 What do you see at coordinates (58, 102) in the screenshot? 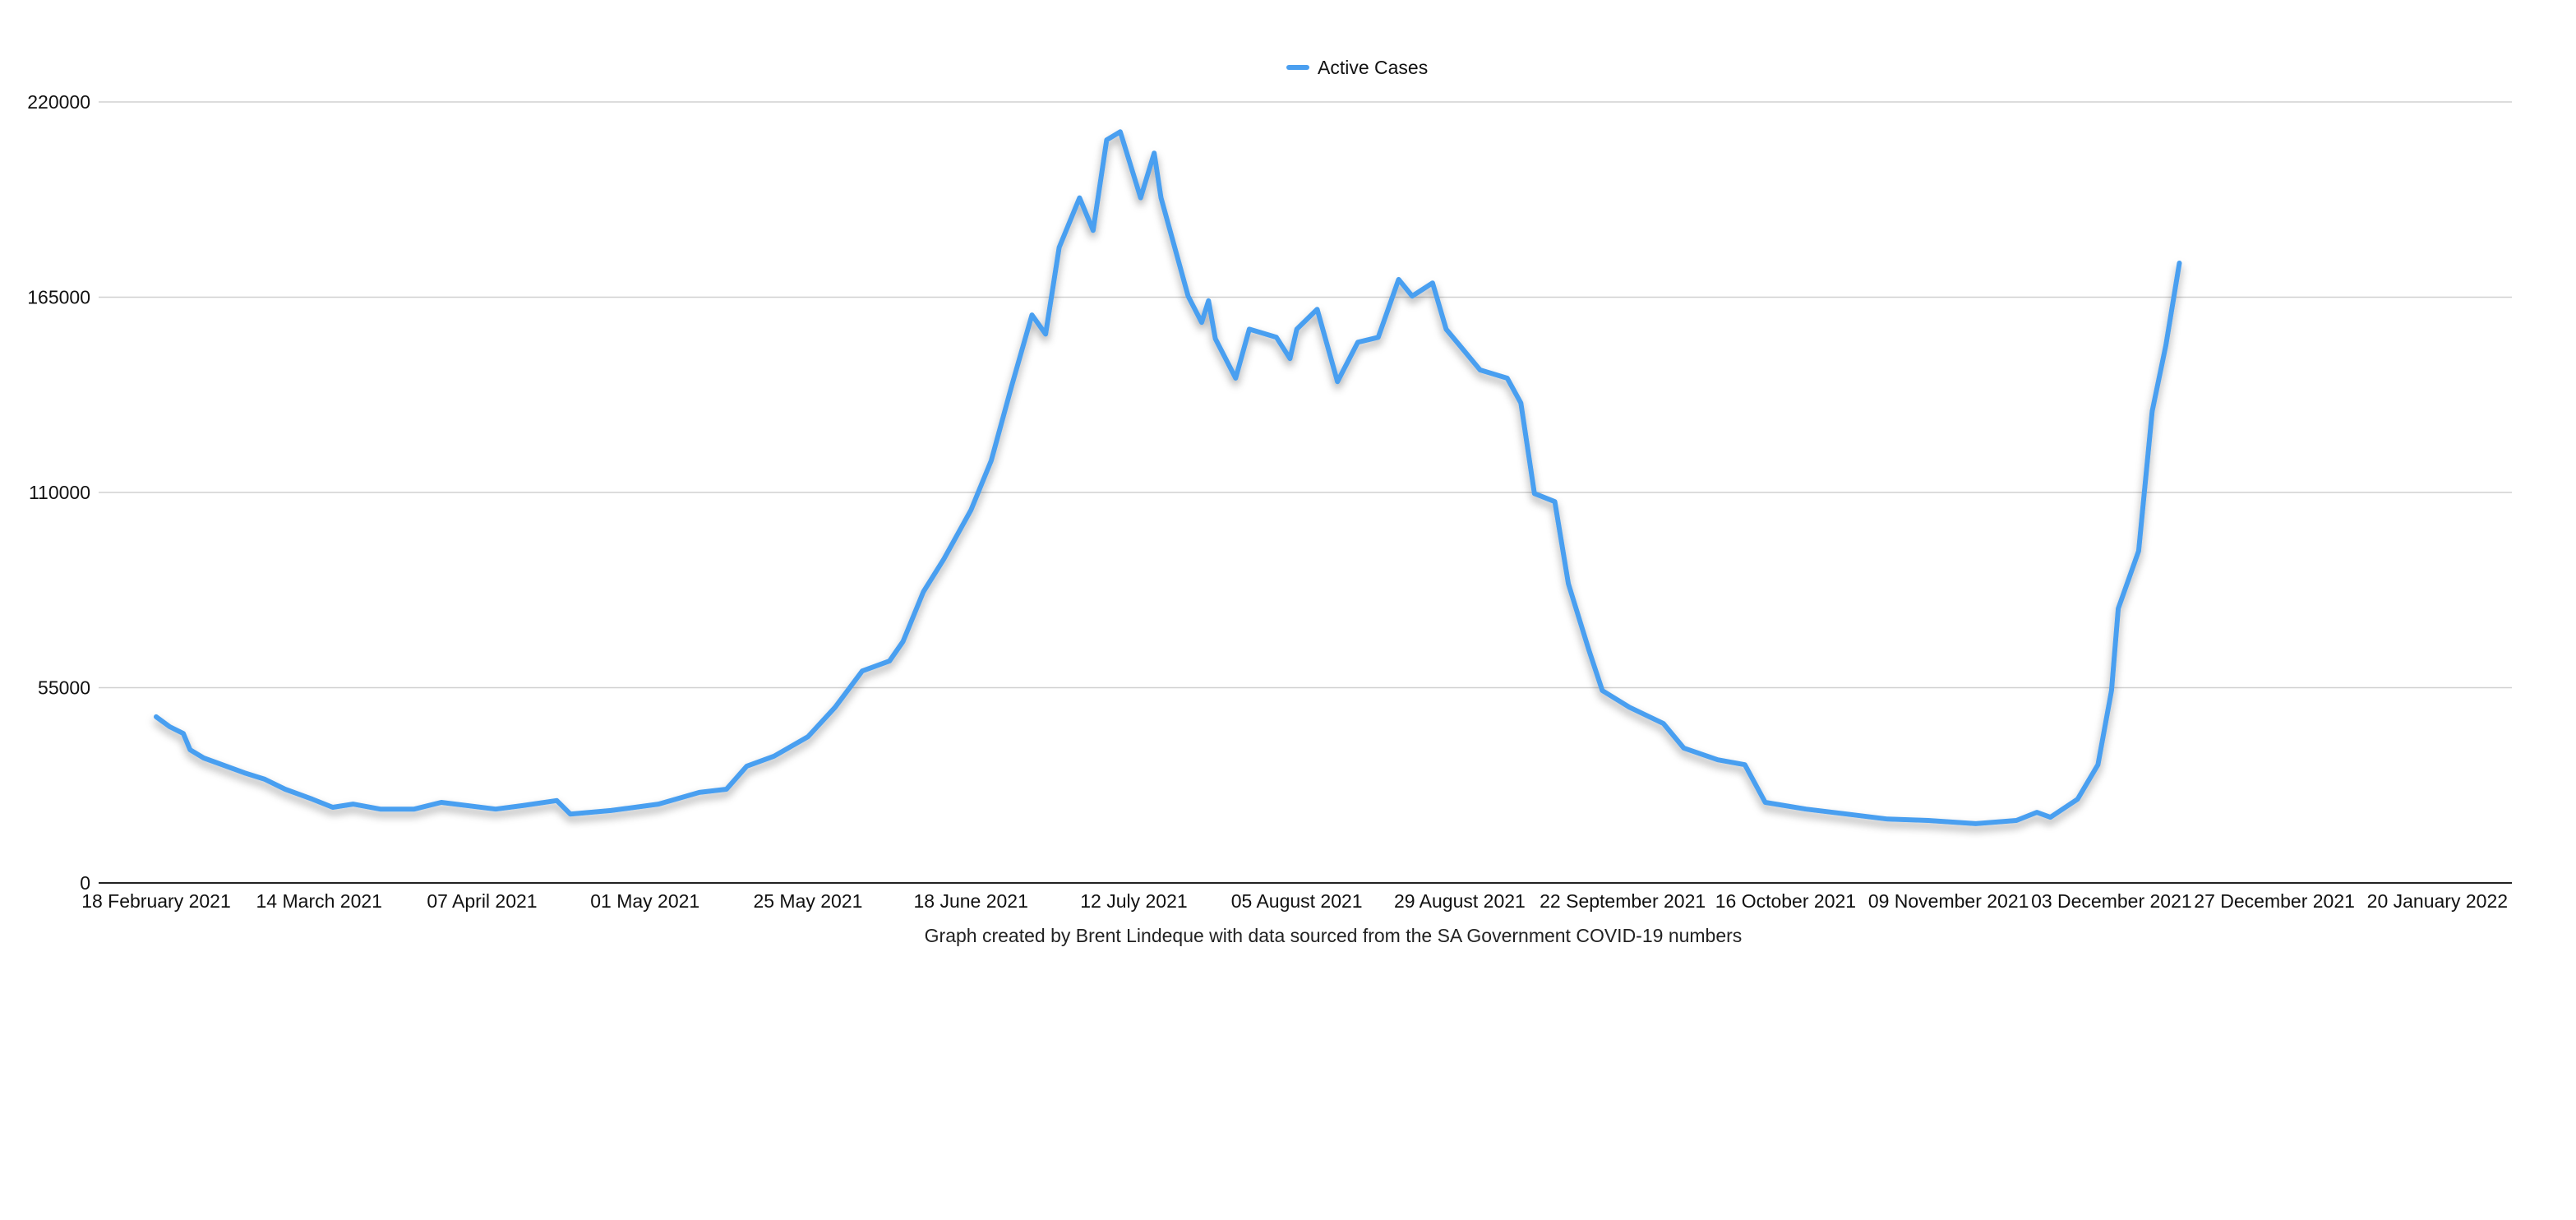
I see `y-tick-label: 220000` at bounding box center [58, 102].